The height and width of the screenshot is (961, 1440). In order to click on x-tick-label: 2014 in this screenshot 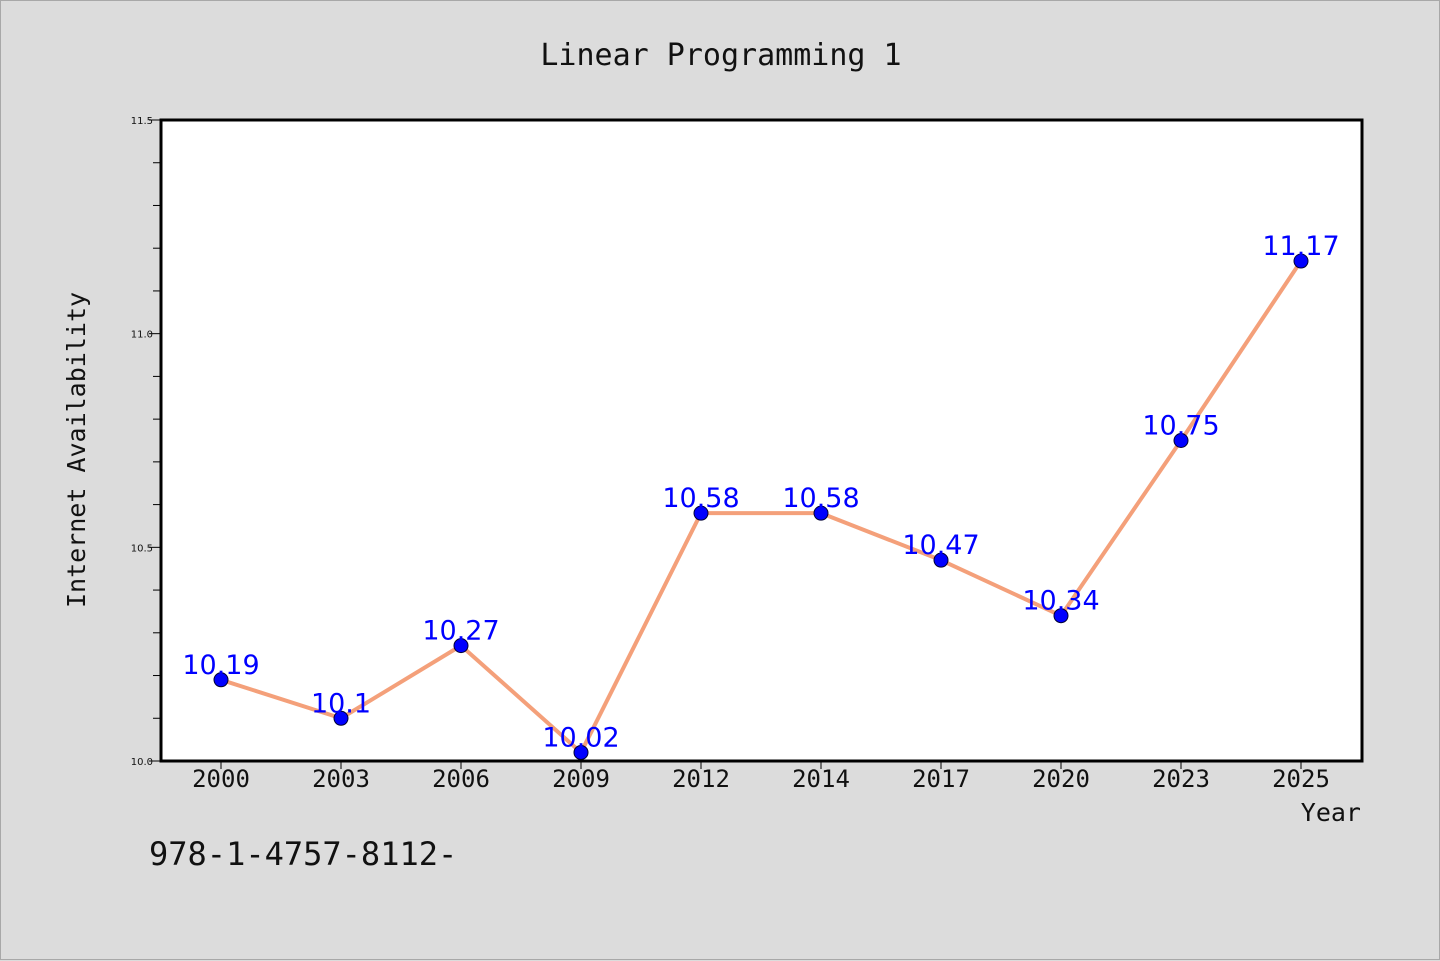, I will do `click(821, 779)`.